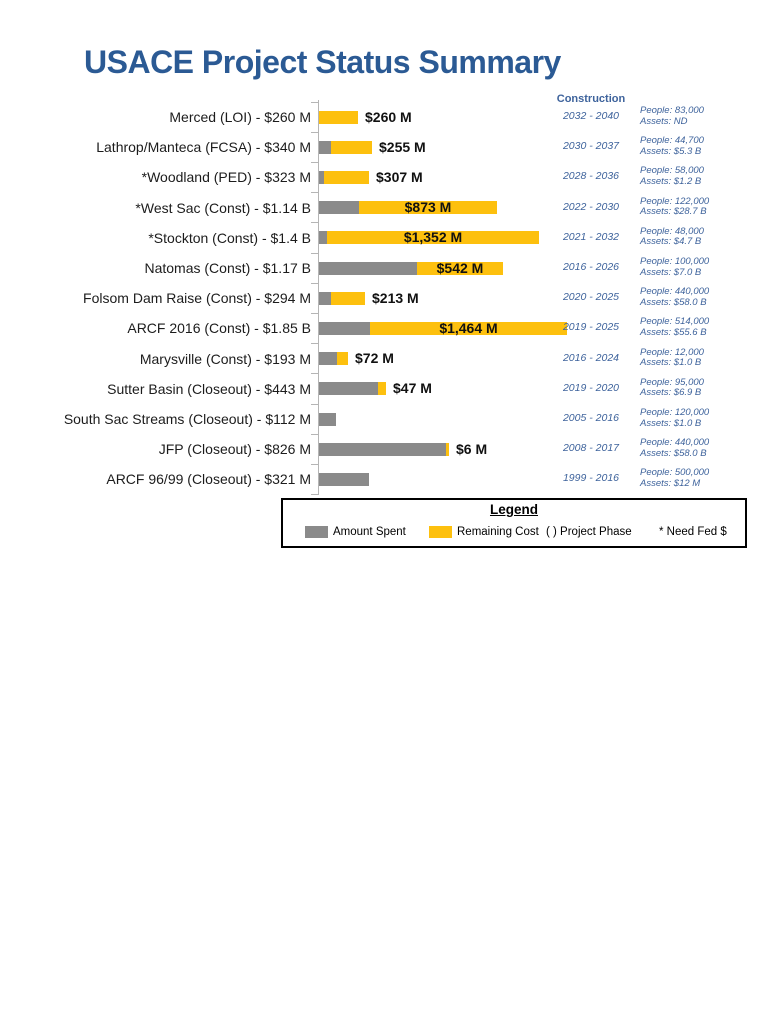 This screenshot has height=1024, width=768. What do you see at coordinates (498, 532) in the screenshot?
I see `legend-remaining-cost-label: Remaining Cost` at bounding box center [498, 532].